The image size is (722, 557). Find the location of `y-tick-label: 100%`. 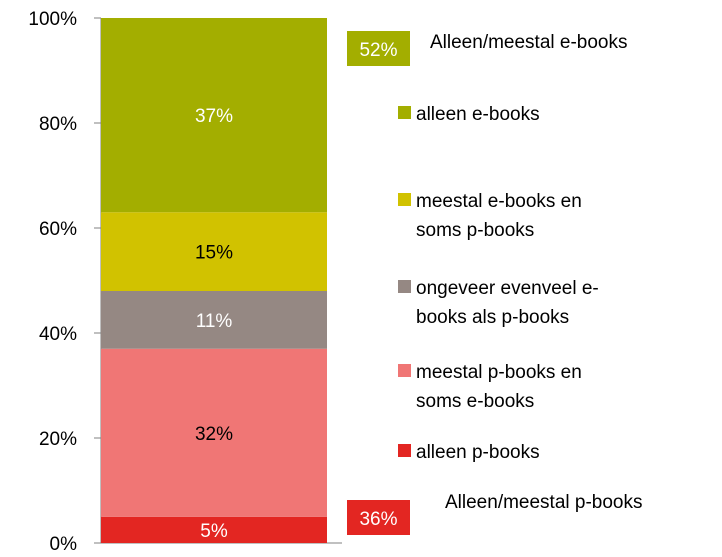

y-tick-label: 100% is located at coordinates (52, 19).